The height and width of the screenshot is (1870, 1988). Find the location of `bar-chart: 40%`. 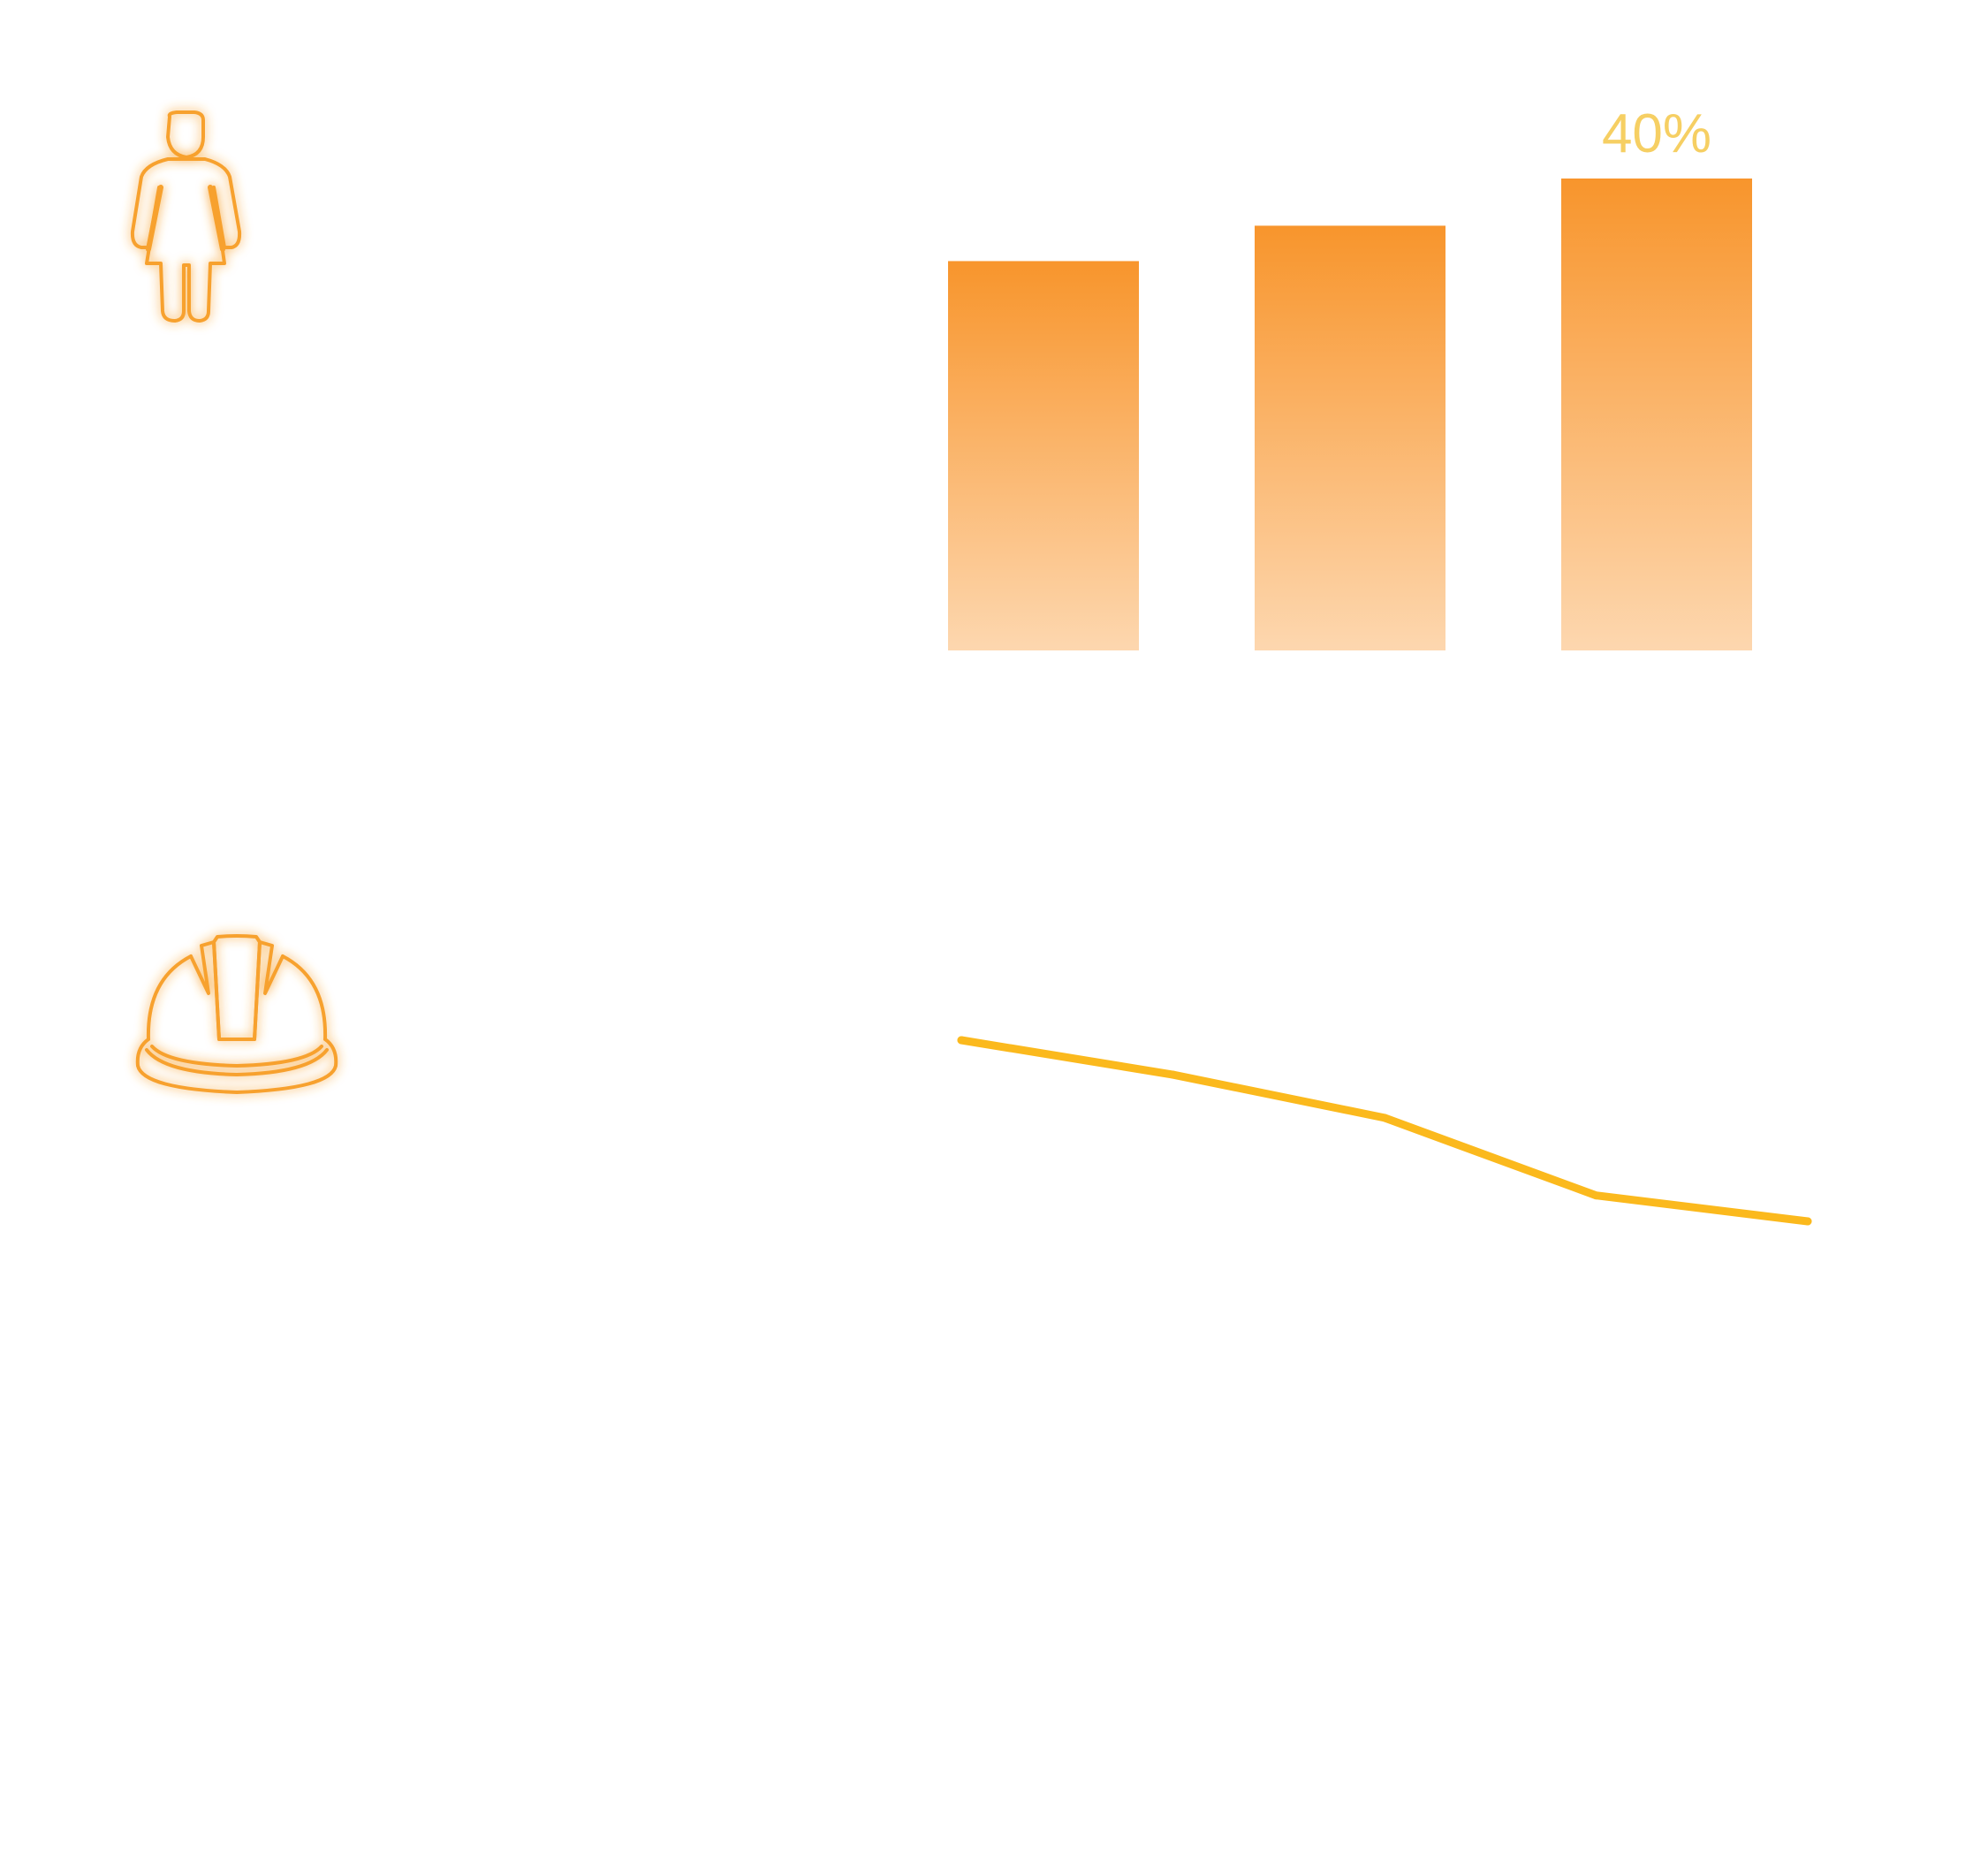

bar-chart: 40% is located at coordinates (1350, 376).